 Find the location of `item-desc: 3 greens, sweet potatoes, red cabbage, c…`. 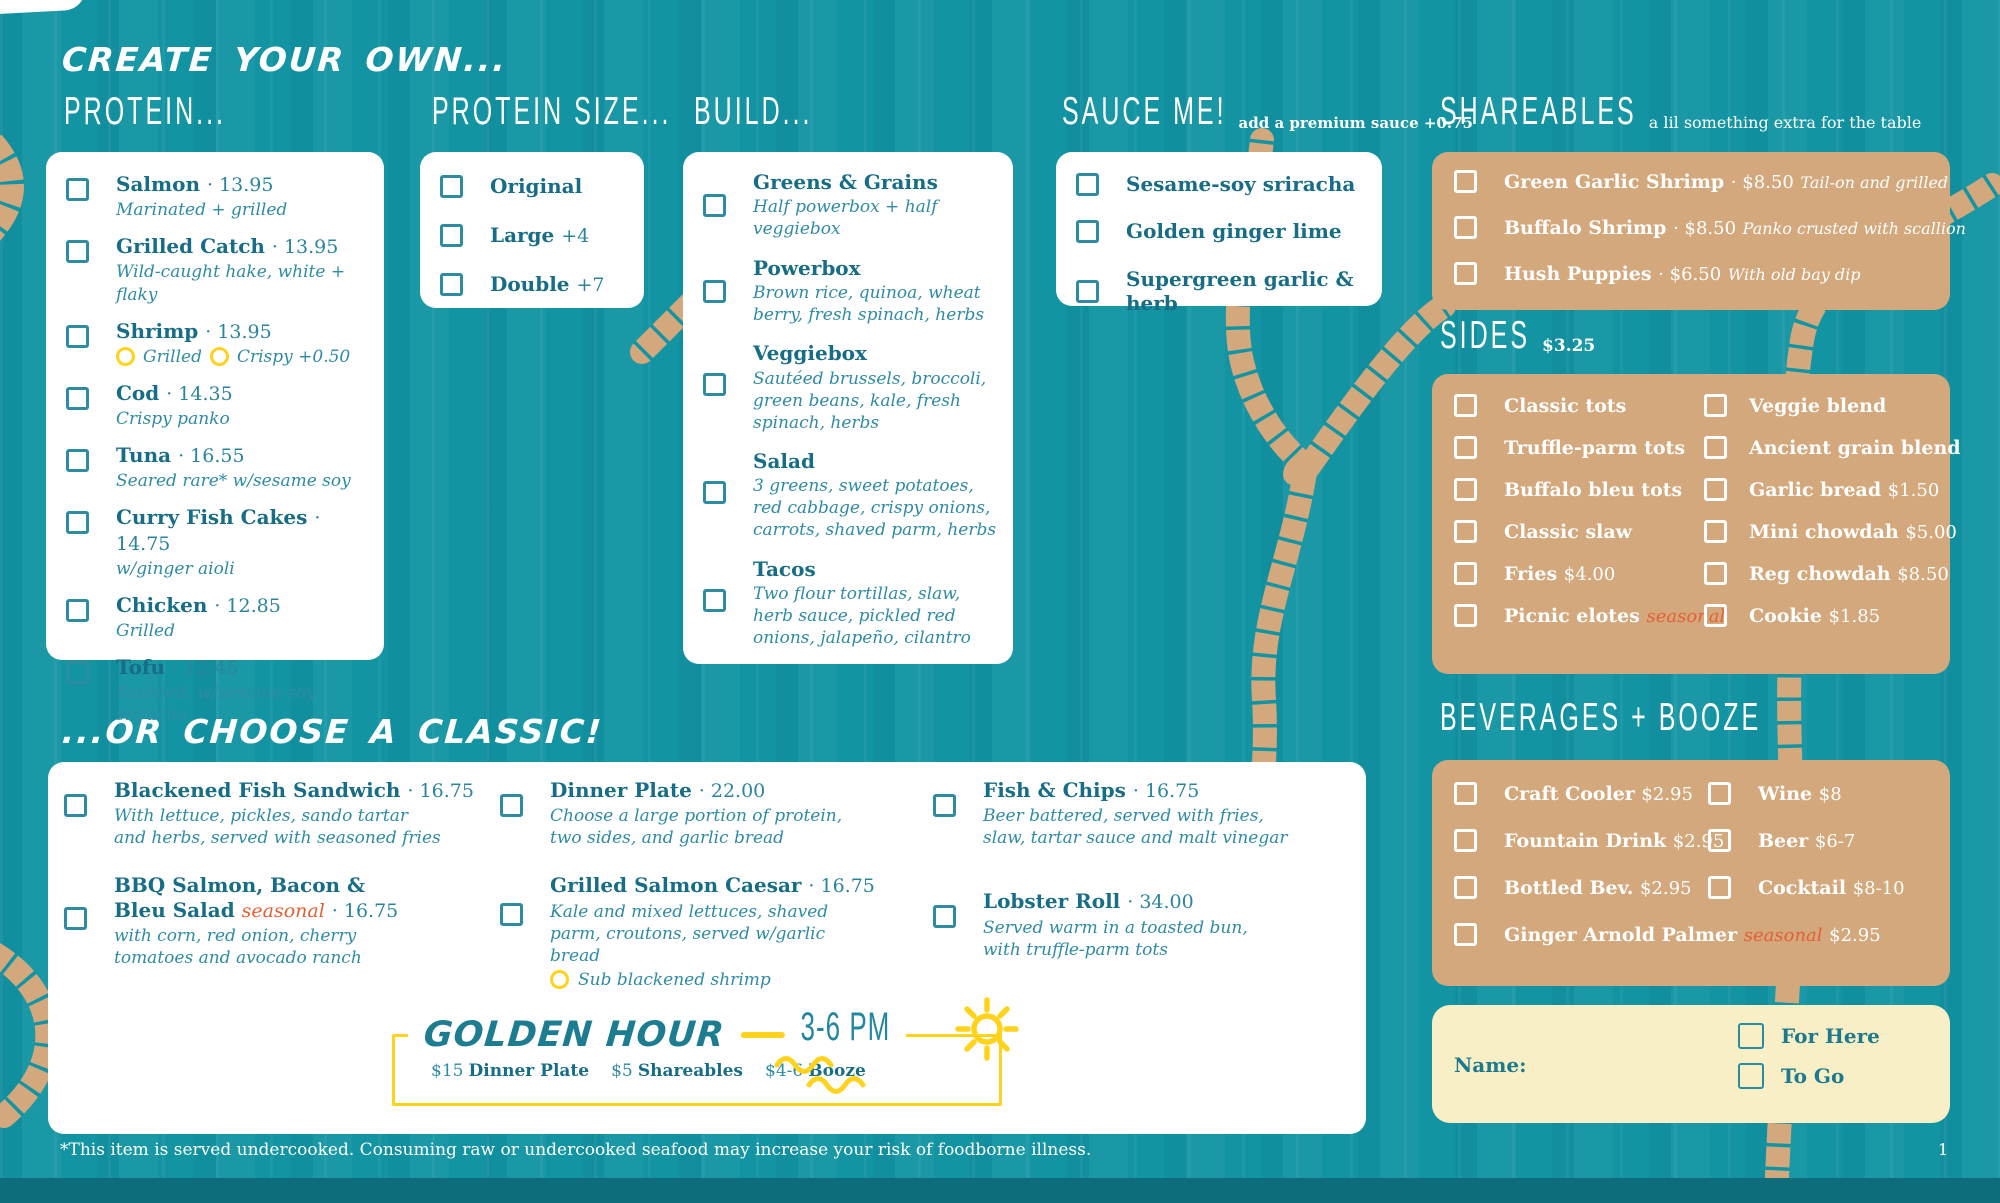

item-desc: 3 greens, sweet potatoes, red cabbage, c… is located at coordinates (875, 508).